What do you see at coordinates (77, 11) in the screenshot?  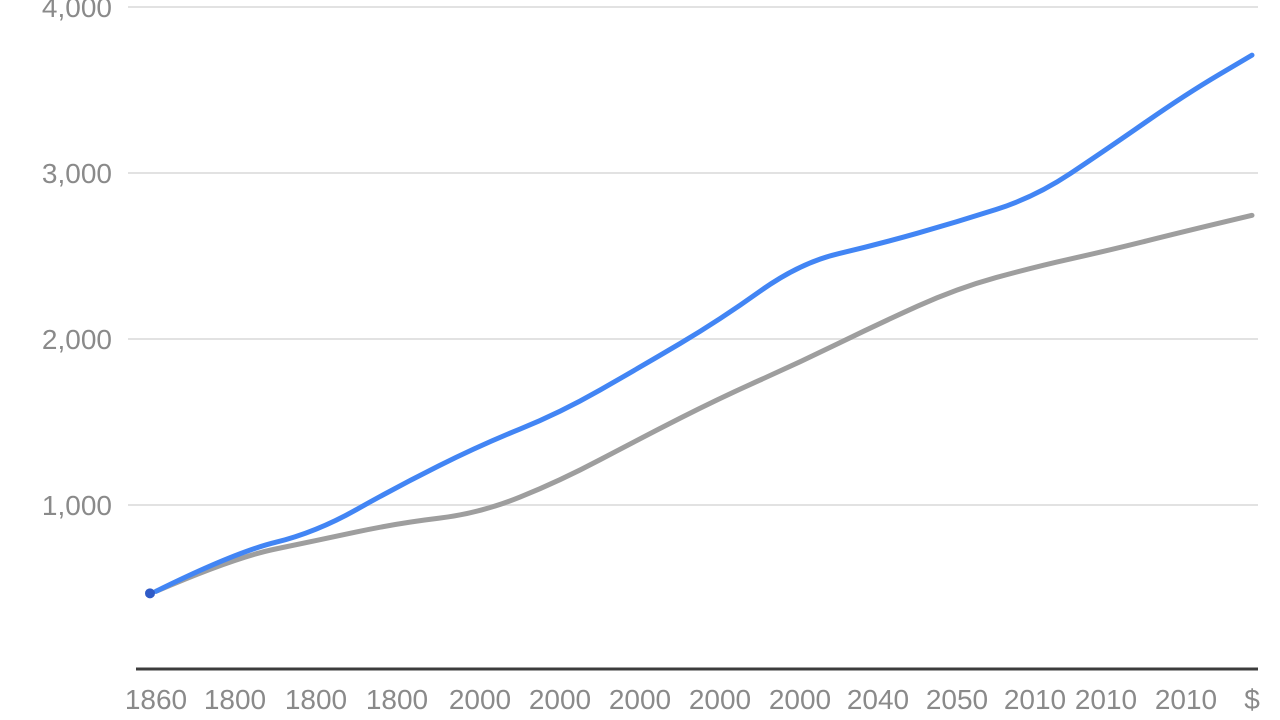 I see `y-tick-label: 4,000` at bounding box center [77, 11].